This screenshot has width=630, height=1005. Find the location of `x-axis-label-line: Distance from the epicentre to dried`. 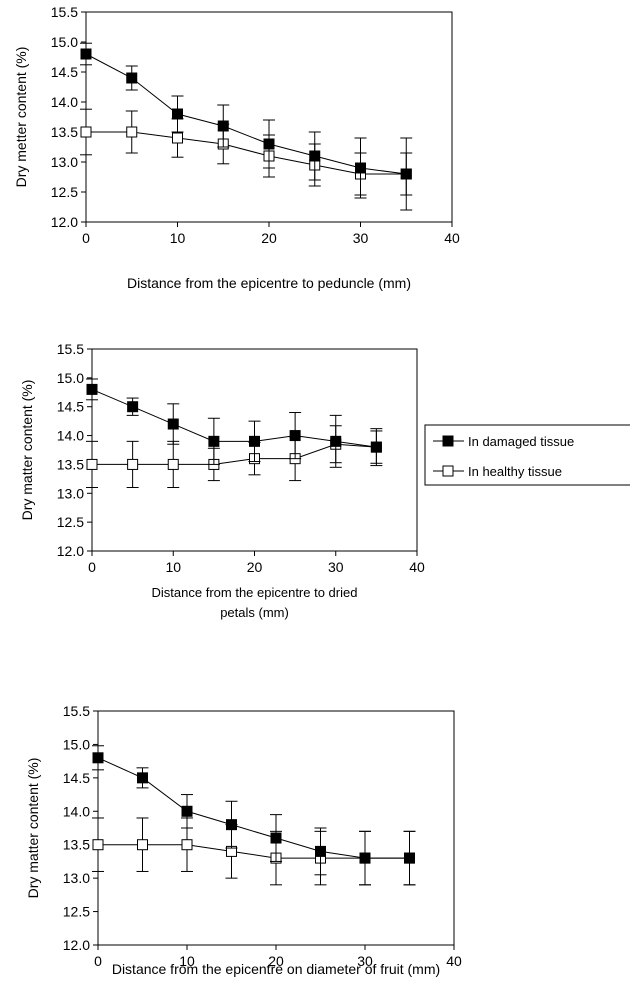

x-axis-label-line: Distance from the epicentre to dried is located at coordinates (255, 592).